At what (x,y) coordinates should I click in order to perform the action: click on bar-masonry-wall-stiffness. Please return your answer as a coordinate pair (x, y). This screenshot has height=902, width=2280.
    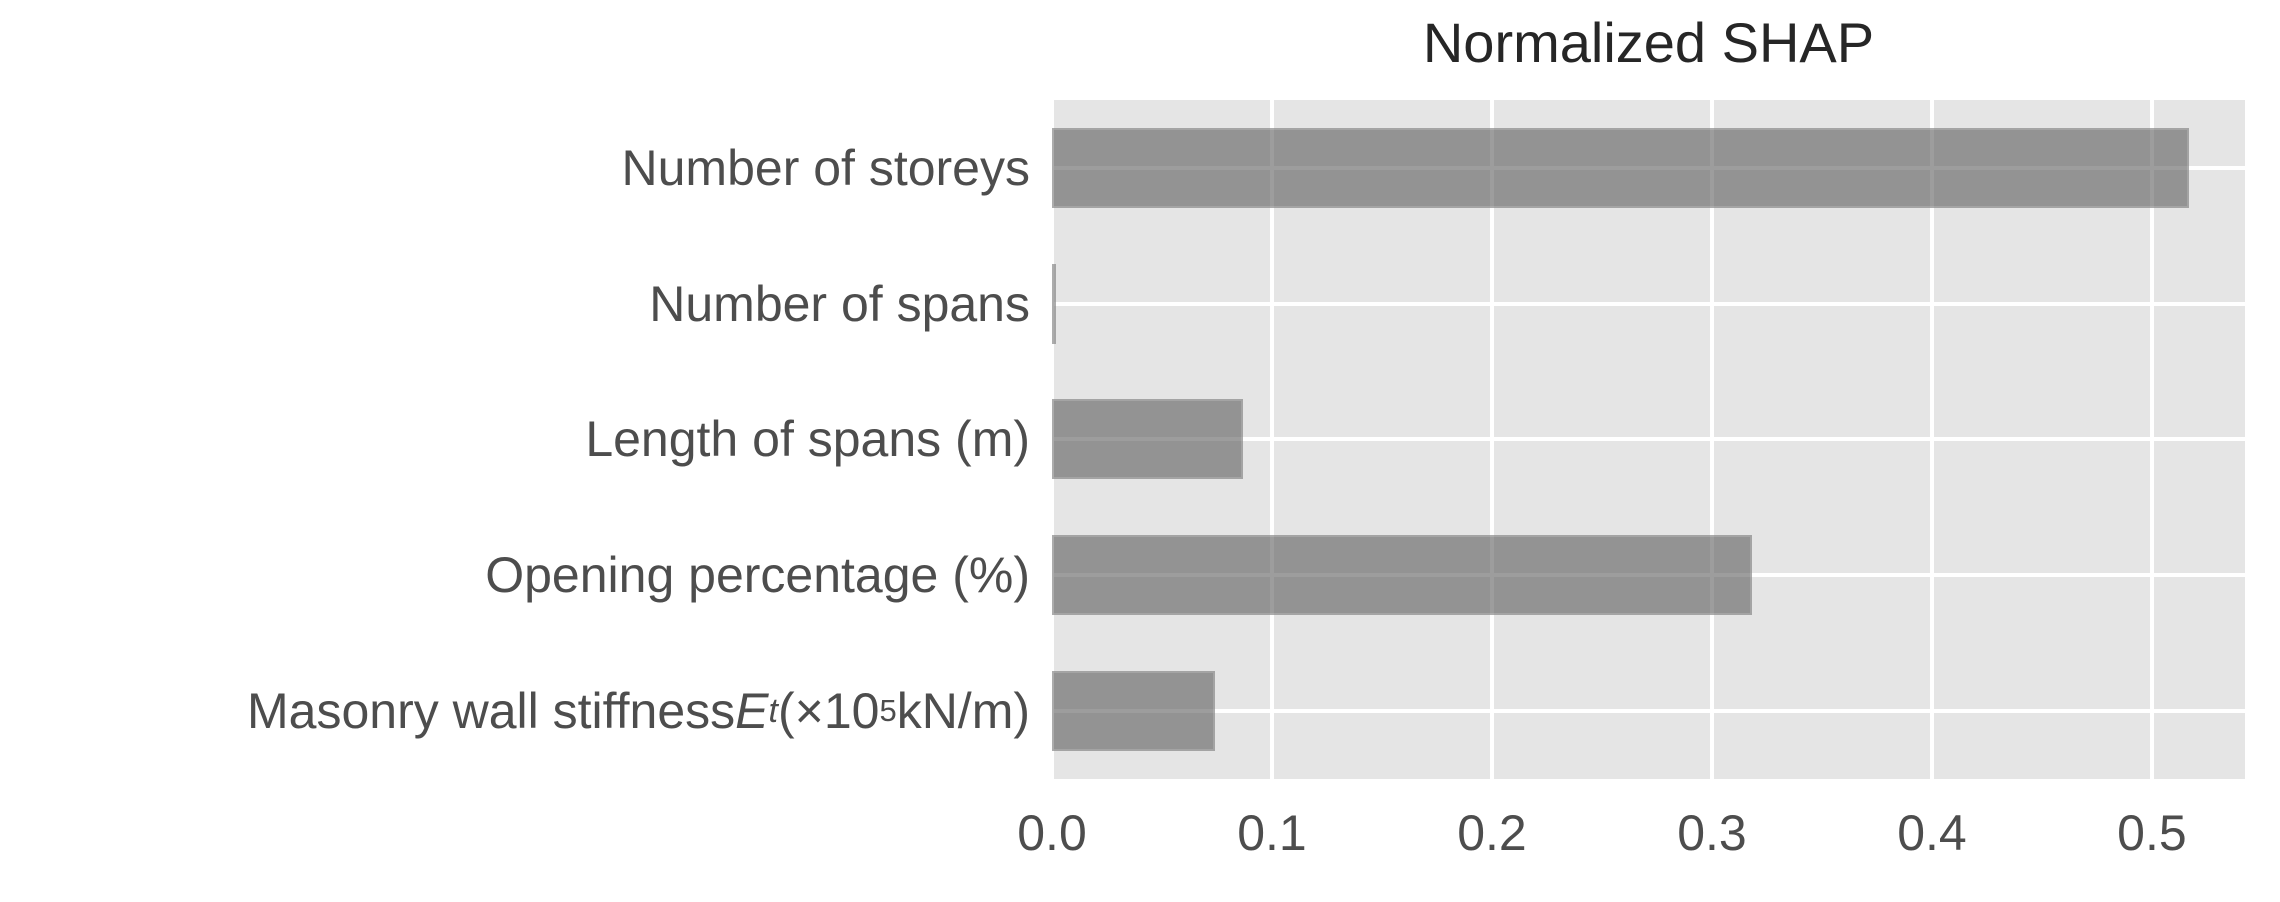
    Looking at the image, I should click on (1133, 711).